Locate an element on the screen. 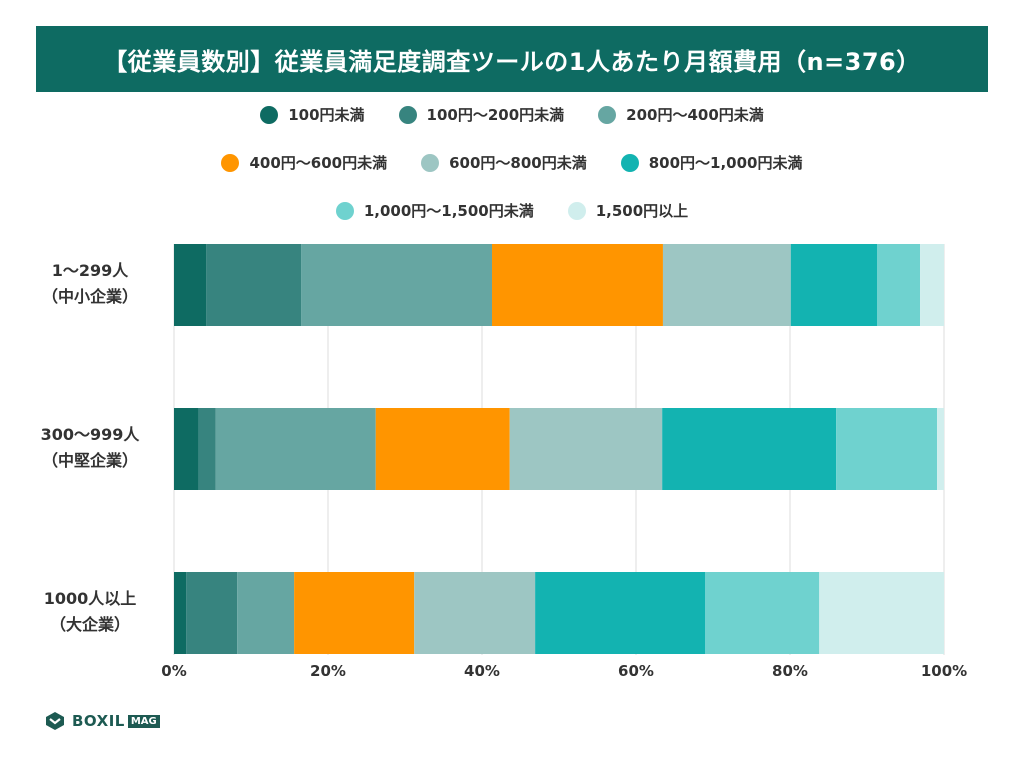 The image size is (1024, 768). legend-item: 100円未満 is located at coordinates (312, 114).